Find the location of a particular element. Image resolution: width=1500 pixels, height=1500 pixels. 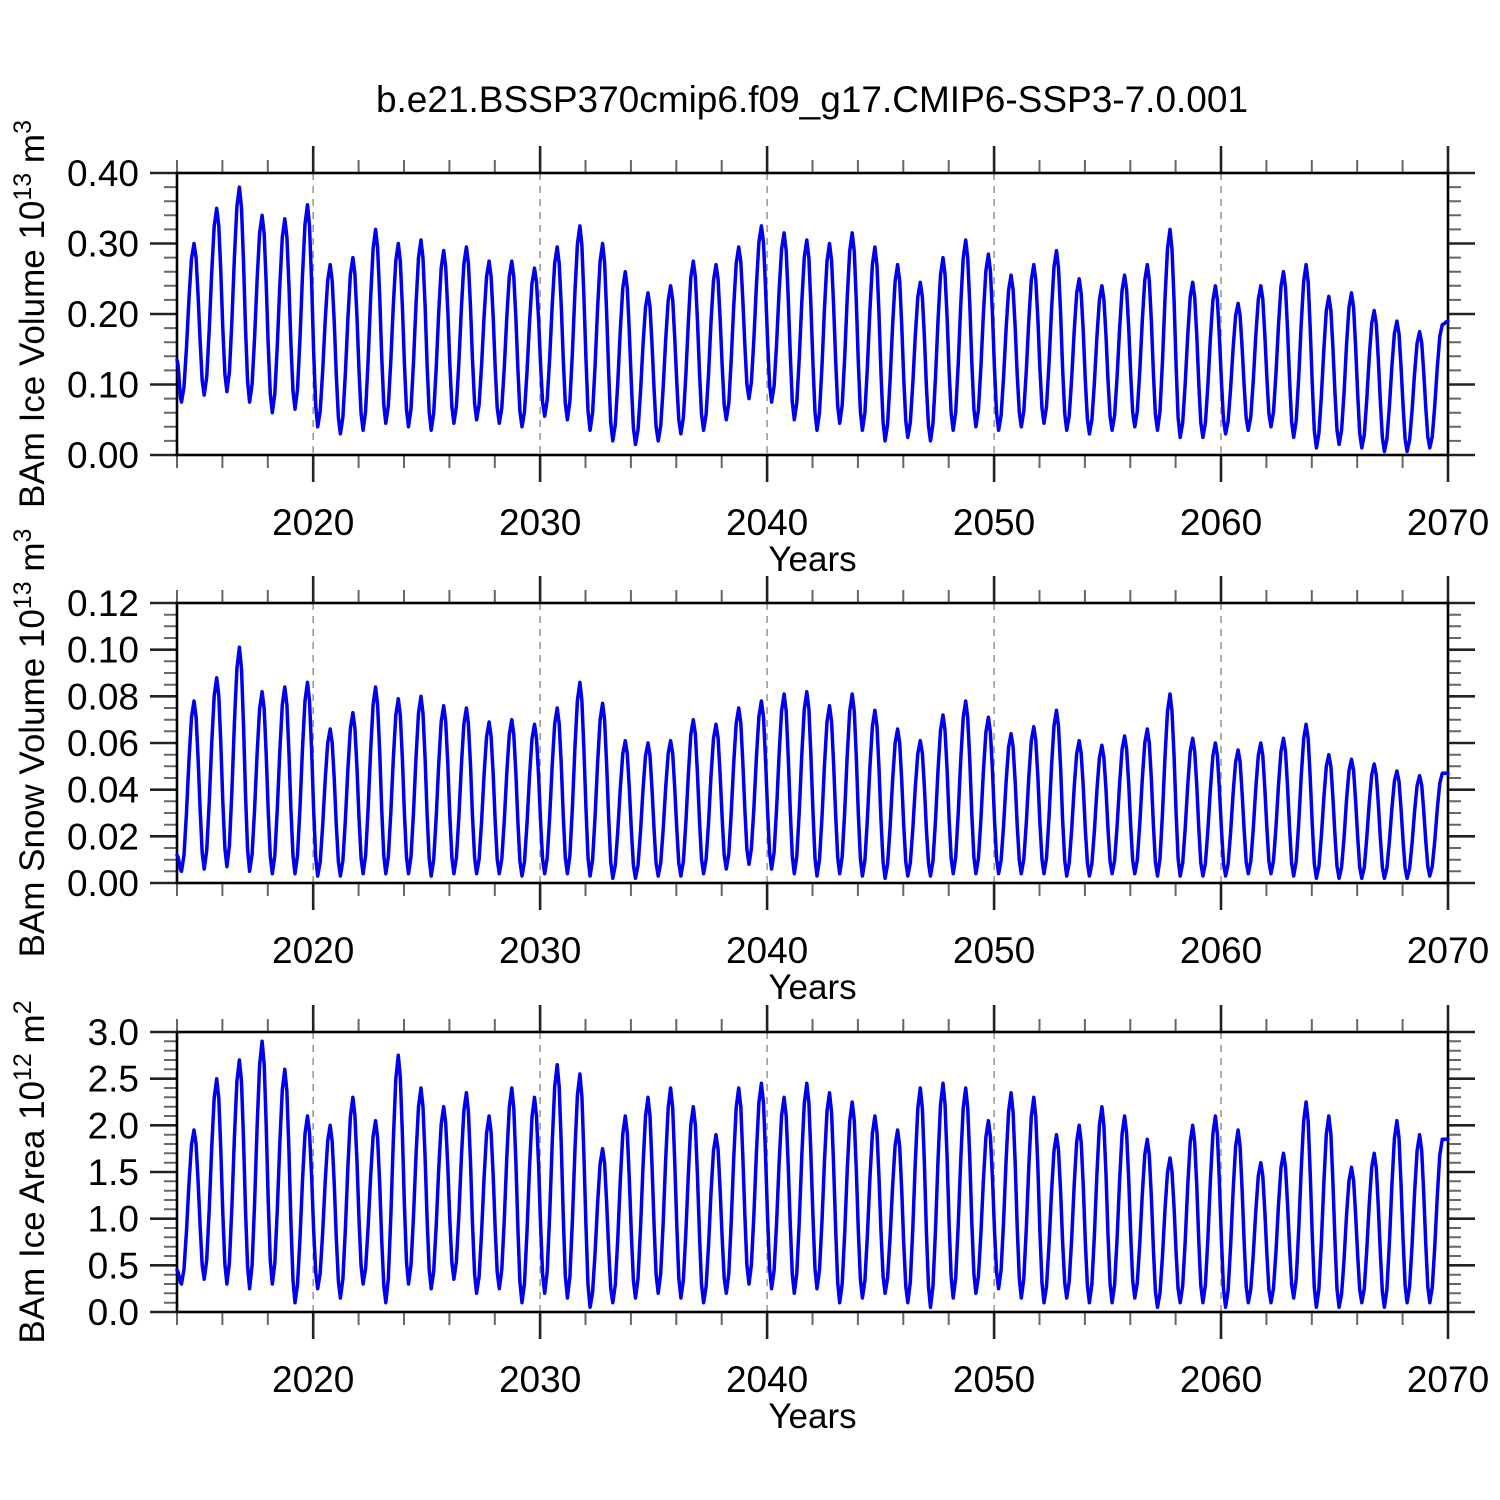

y-tick-label: 0.40 is located at coordinates (103, 173).